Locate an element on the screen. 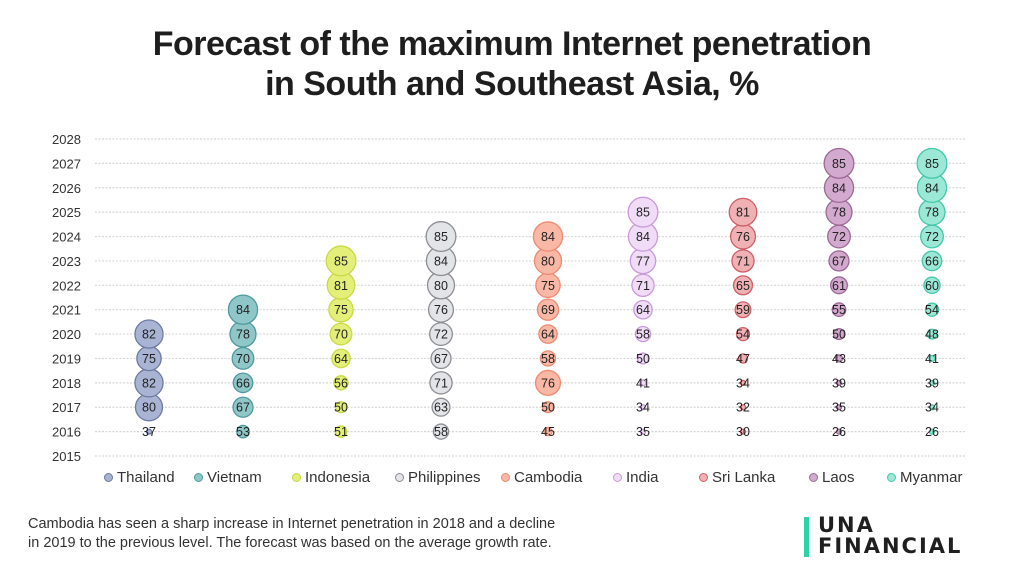  legend-item-thailand: Thailand is located at coordinates (139, 477).